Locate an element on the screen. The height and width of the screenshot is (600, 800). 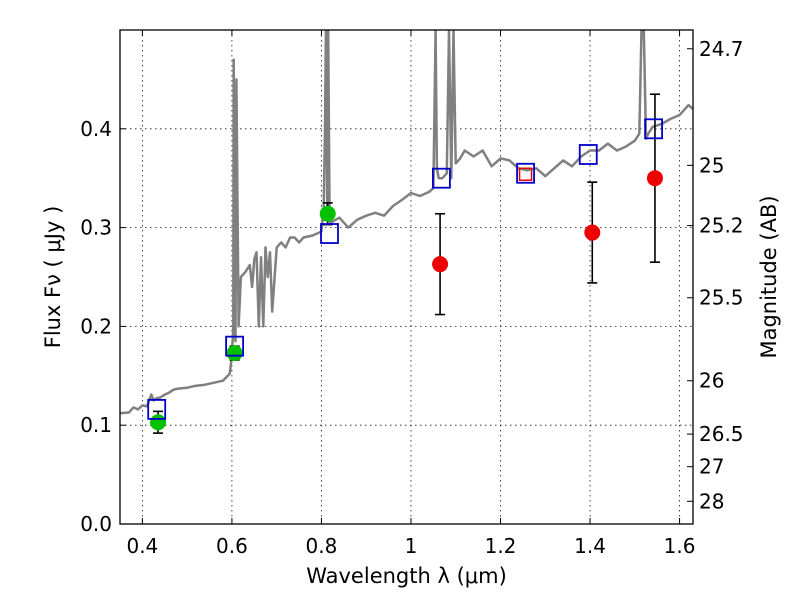
model-flux-inner-square is located at coordinates (525, 174).